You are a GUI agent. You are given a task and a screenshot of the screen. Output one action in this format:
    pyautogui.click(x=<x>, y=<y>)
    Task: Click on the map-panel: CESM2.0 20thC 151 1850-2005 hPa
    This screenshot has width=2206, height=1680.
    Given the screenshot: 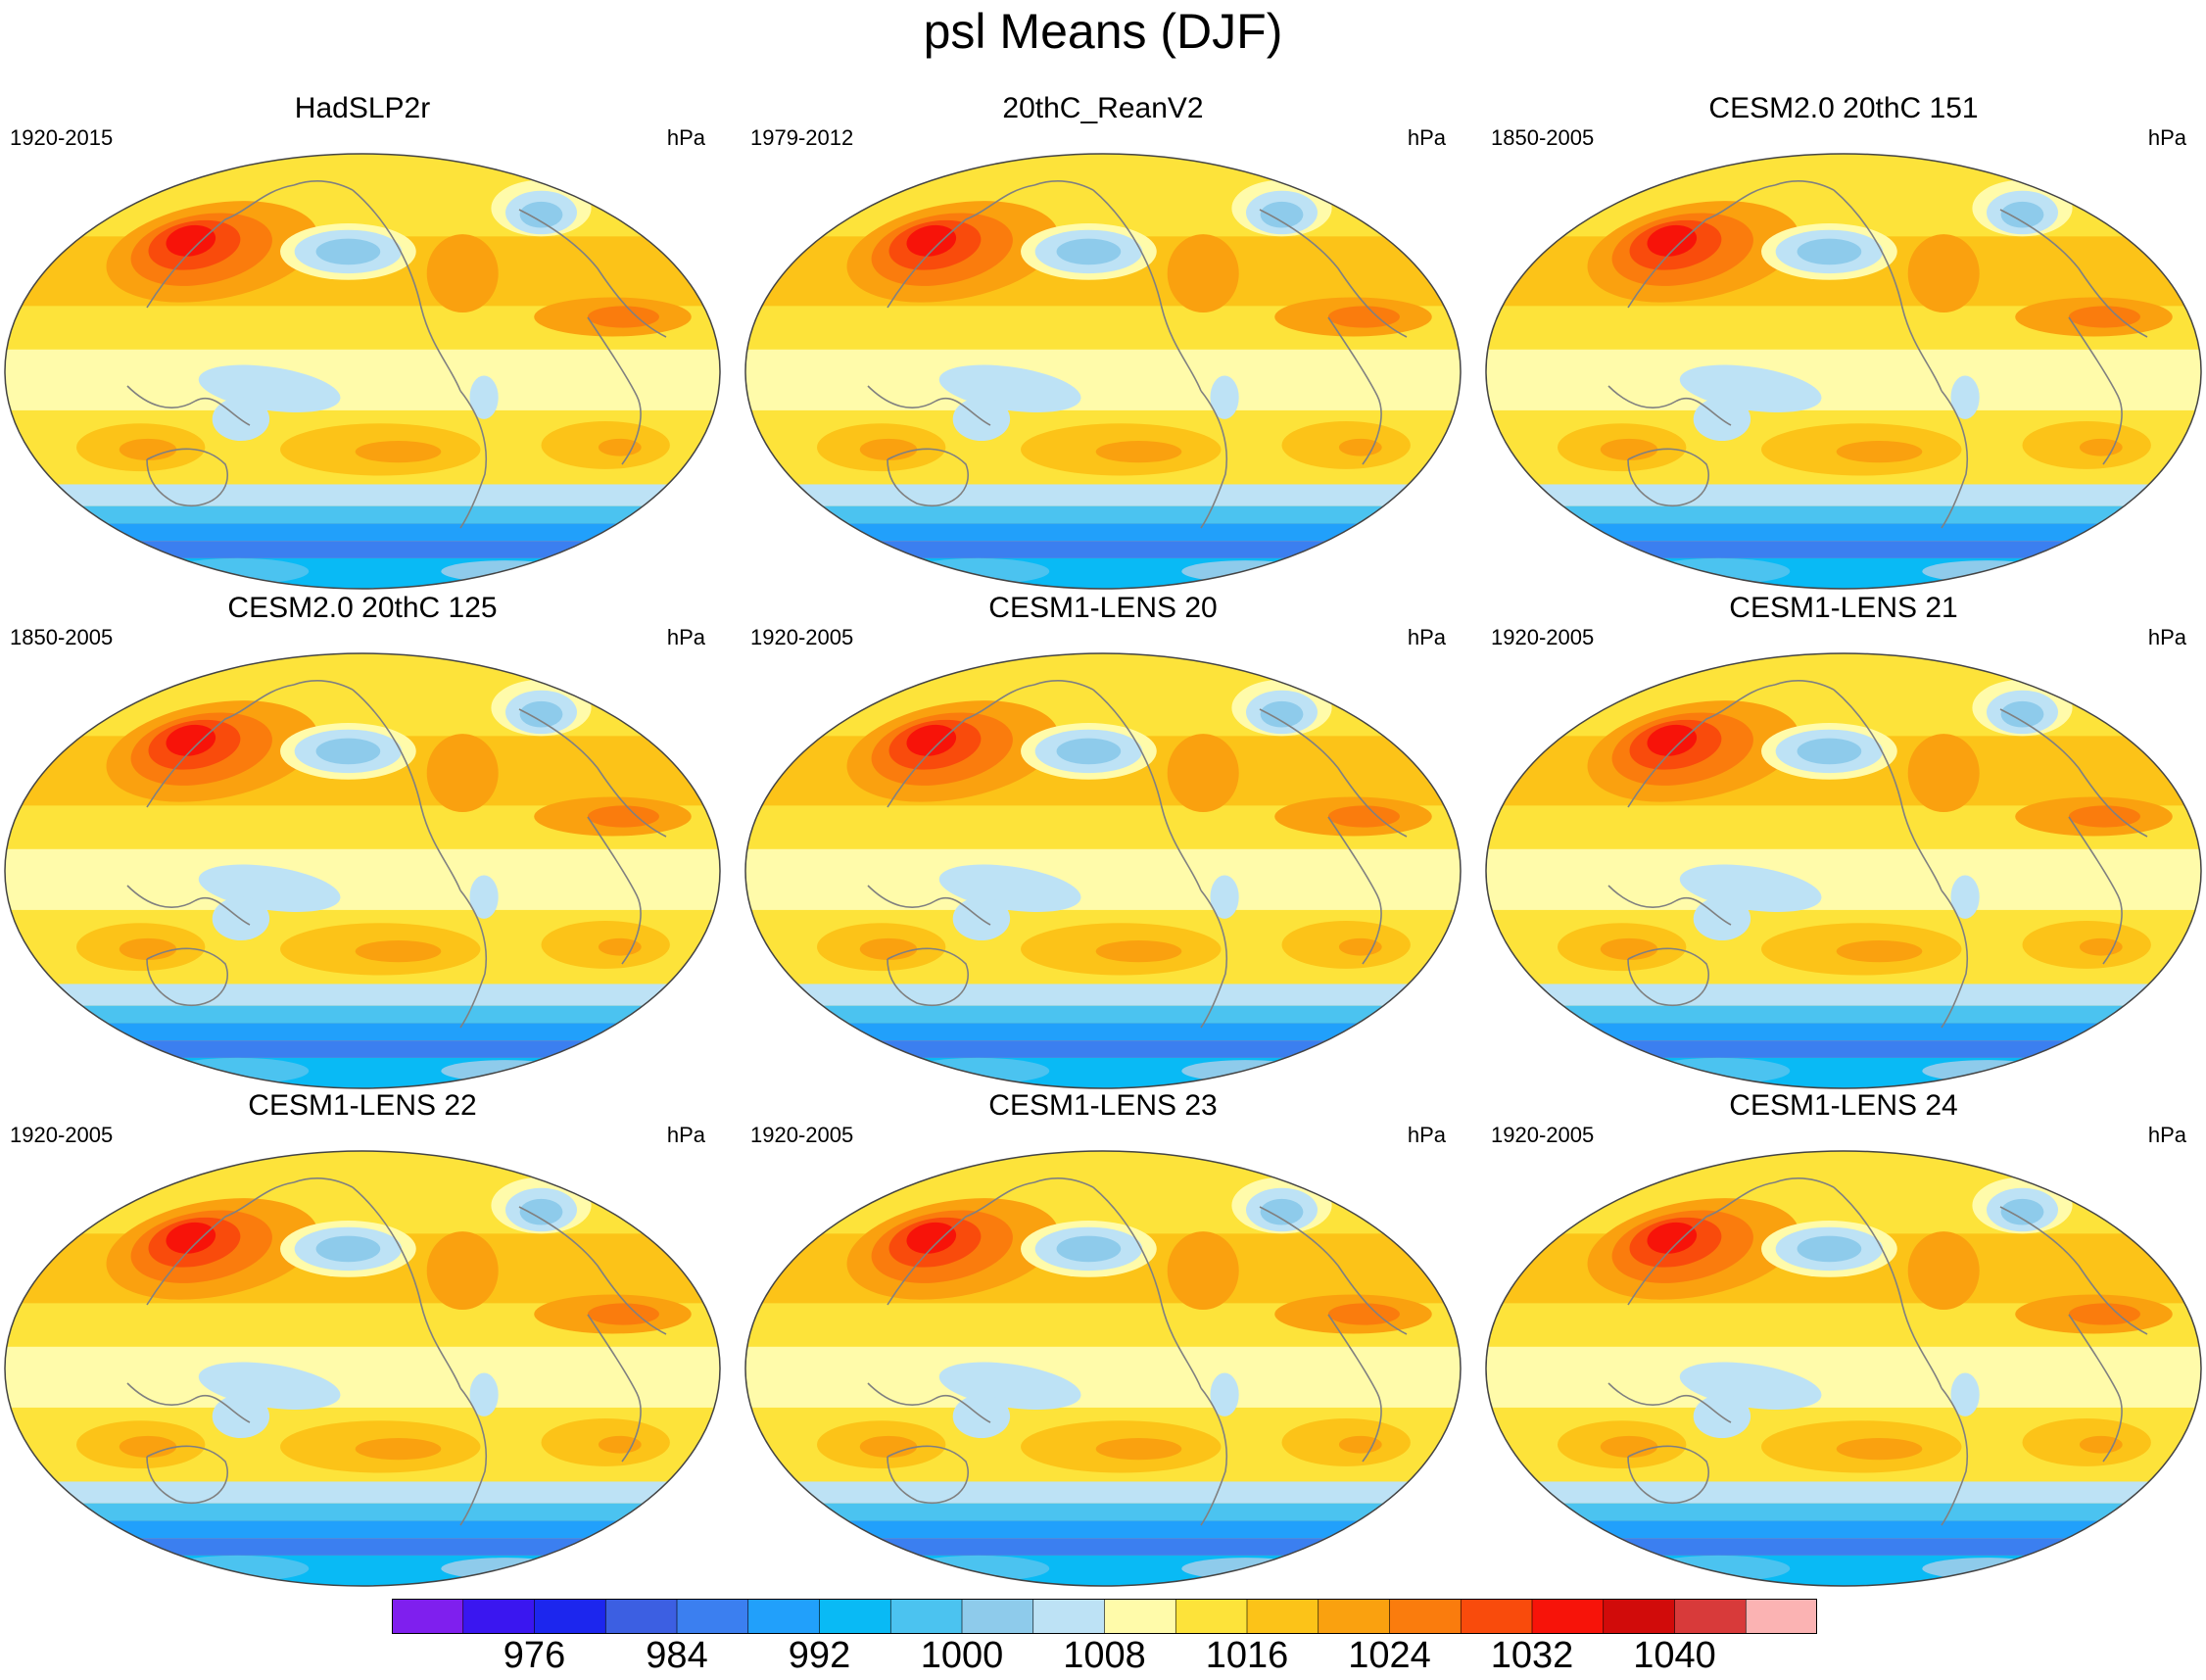 What is the action you would take?
    pyautogui.click(x=1843, y=341)
    